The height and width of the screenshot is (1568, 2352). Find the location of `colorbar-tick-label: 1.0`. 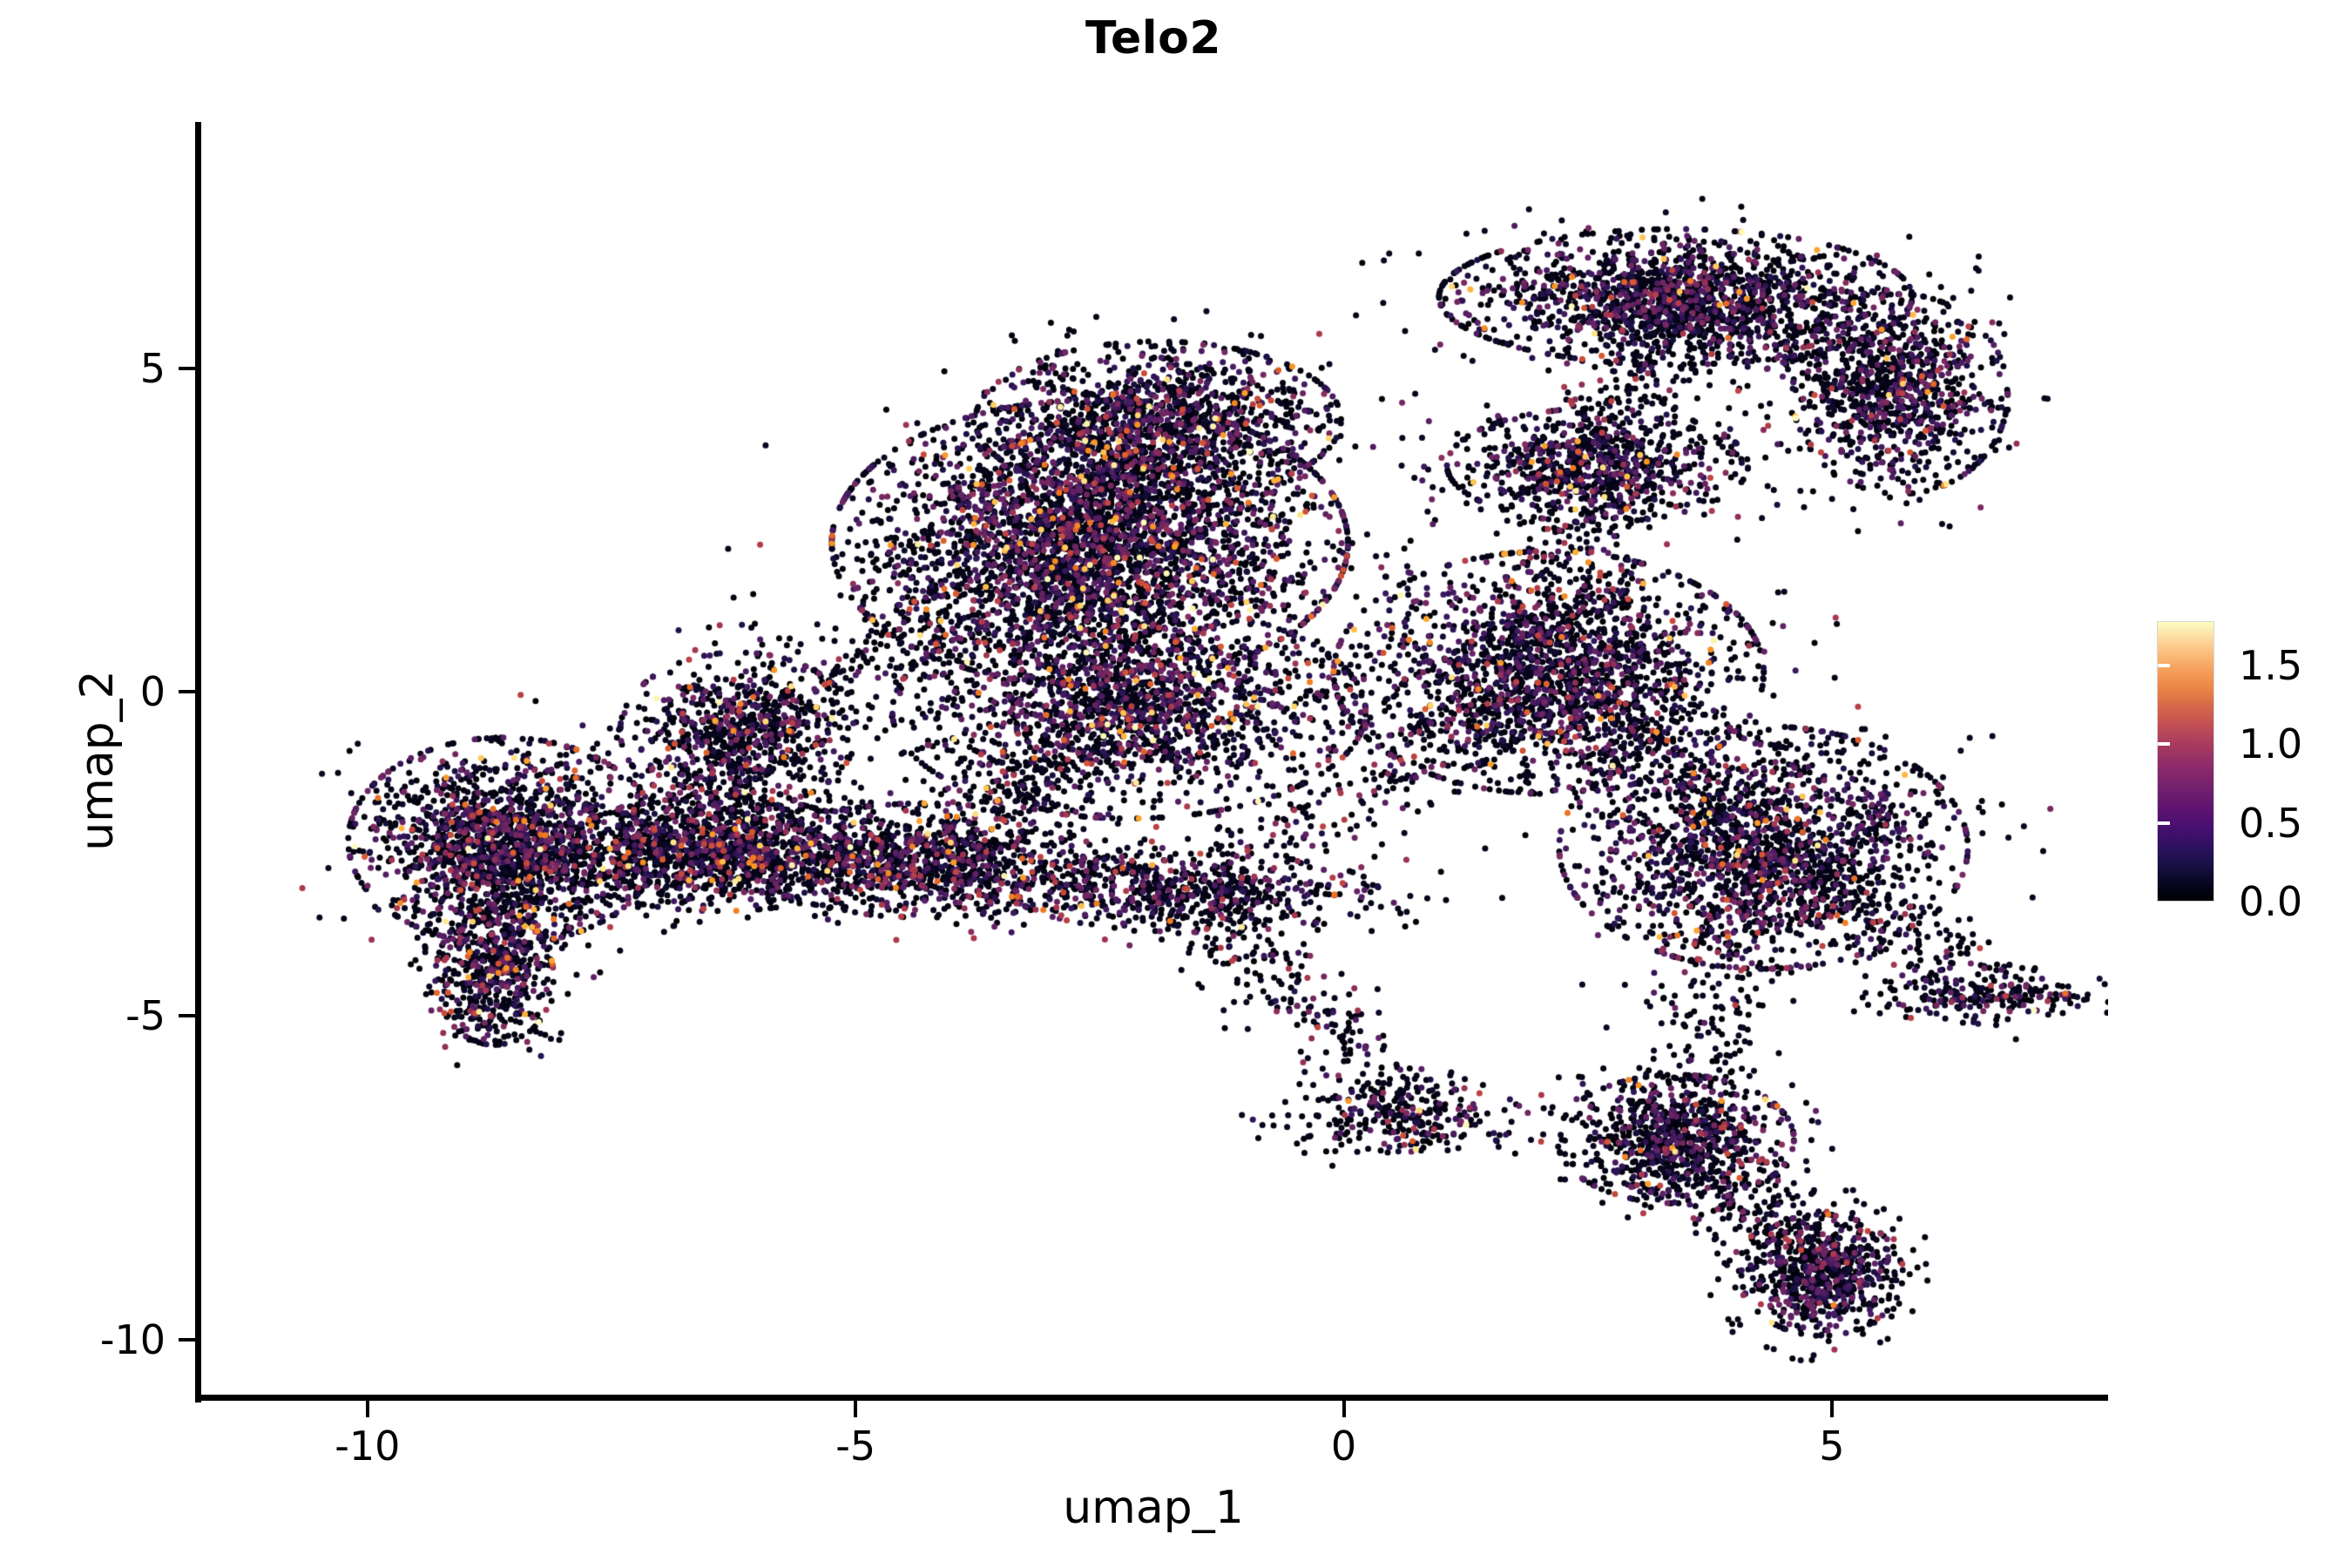

colorbar-tick-label: 1.0 is located at coordinates (2271, 744).